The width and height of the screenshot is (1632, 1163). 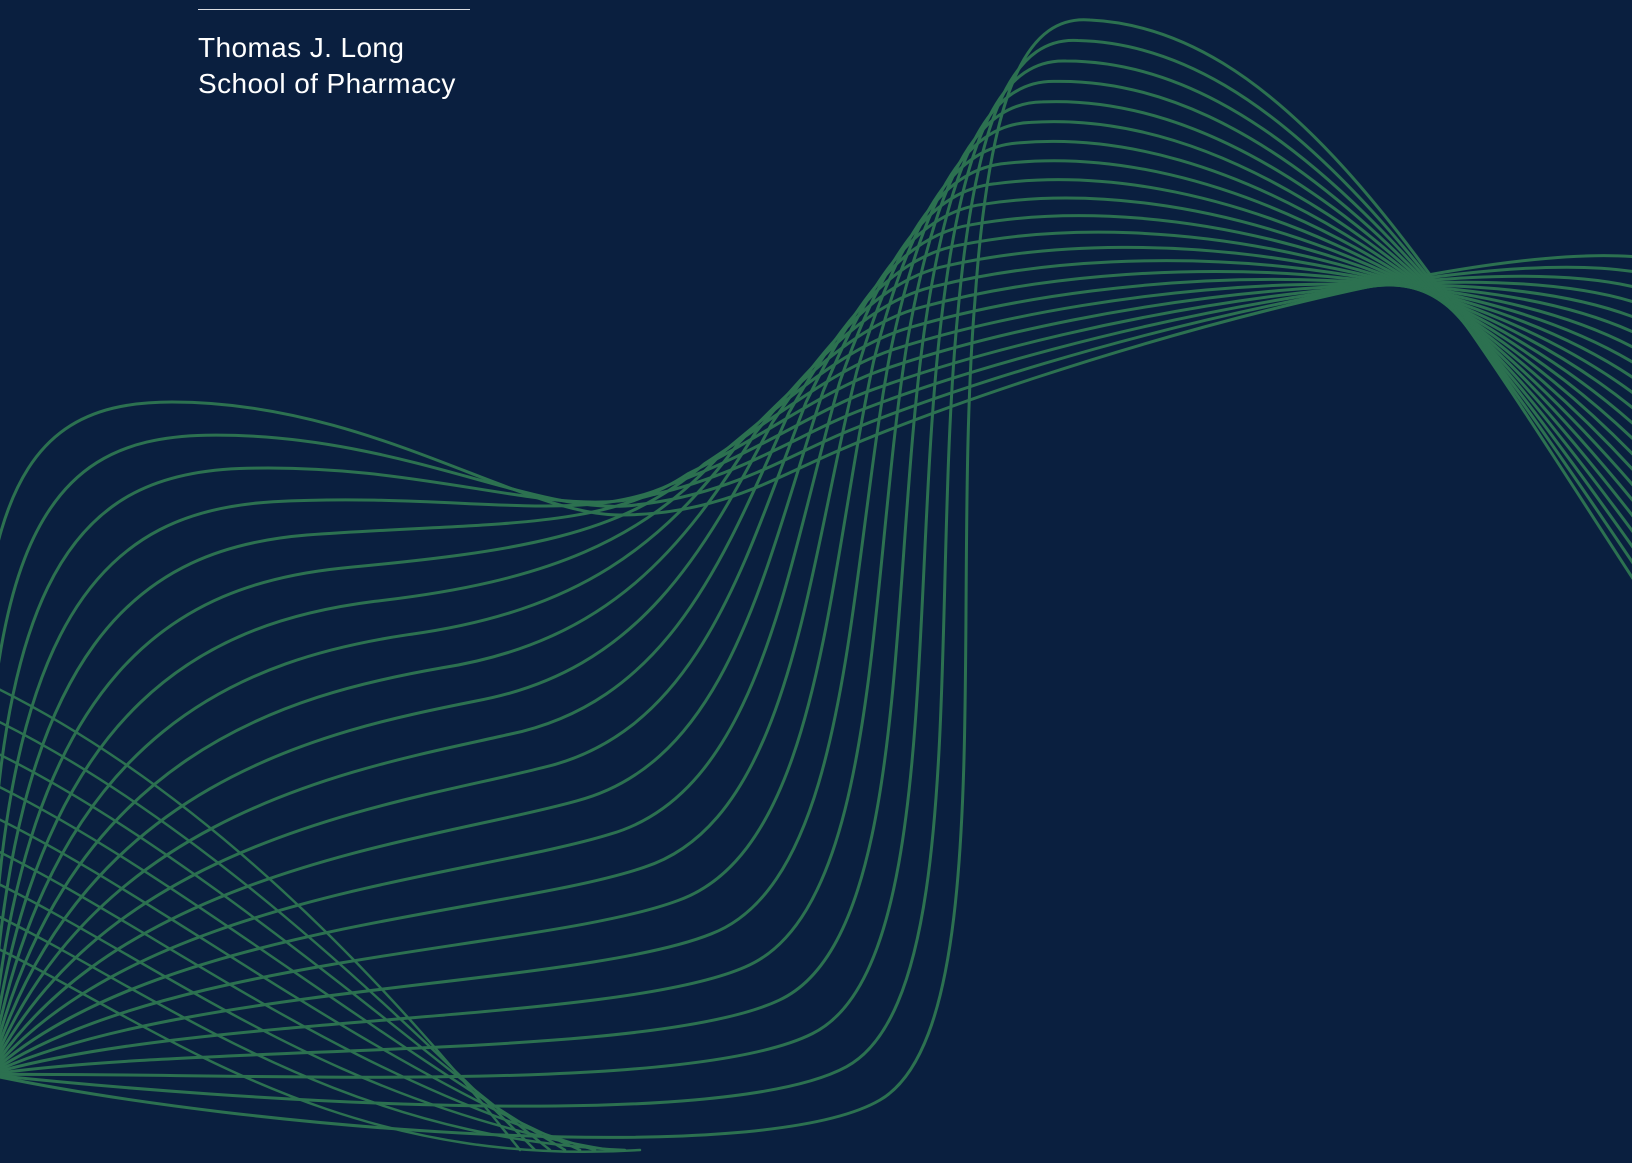 I want to click on school-name: Thomas J. Long School of Pharmacy, so click(x=334, y=66).